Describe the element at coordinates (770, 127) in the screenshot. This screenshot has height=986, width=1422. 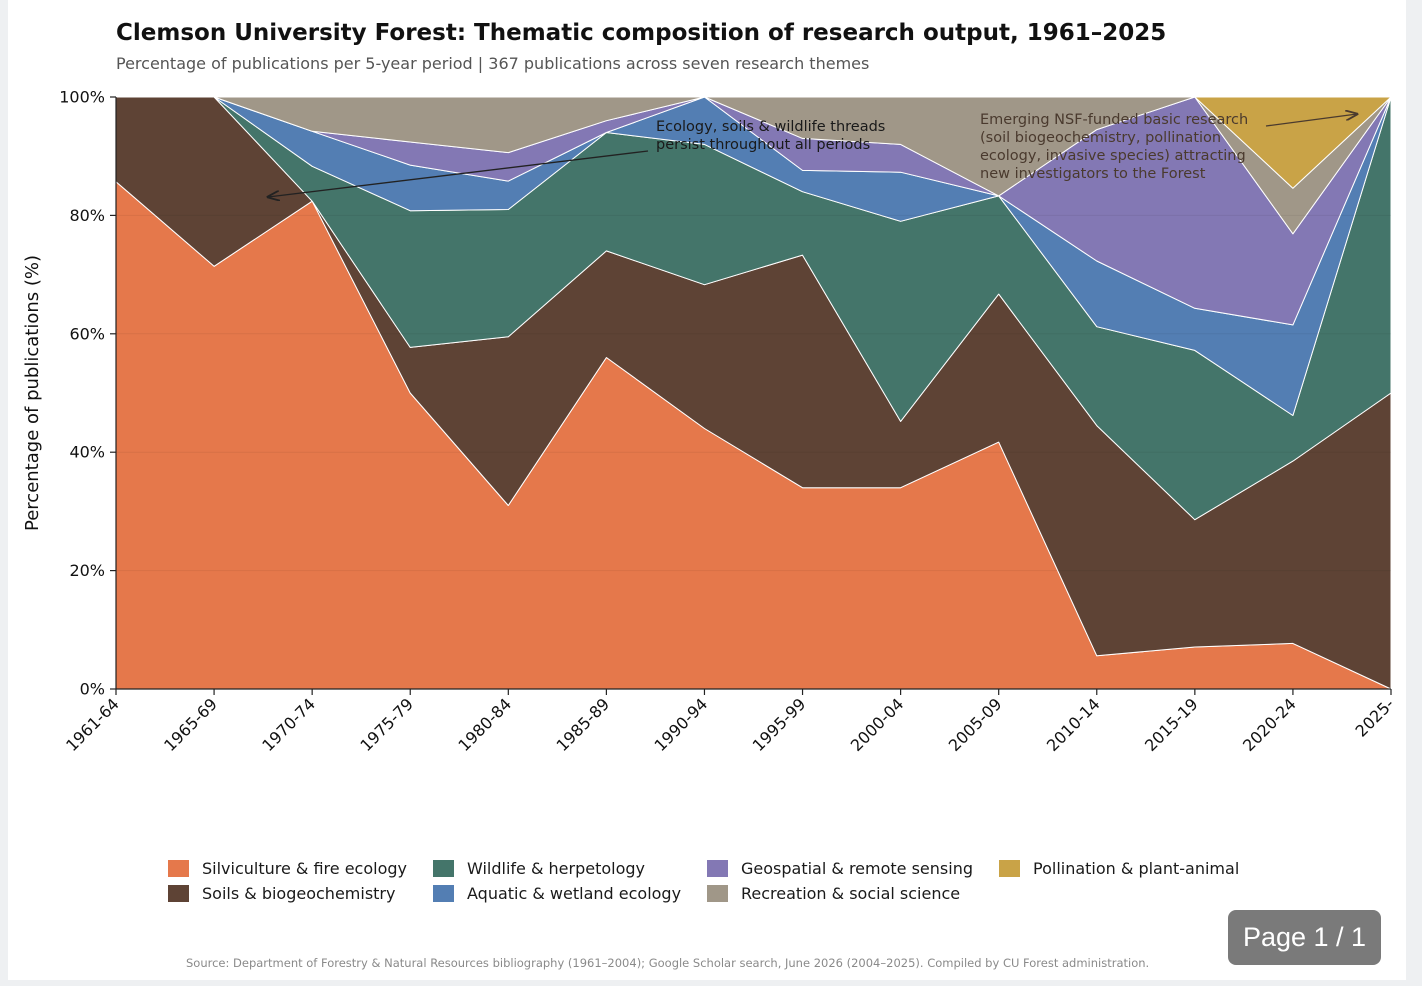
I see `annotation-left-line: Ecology, soils & wildlife threads` at that location.